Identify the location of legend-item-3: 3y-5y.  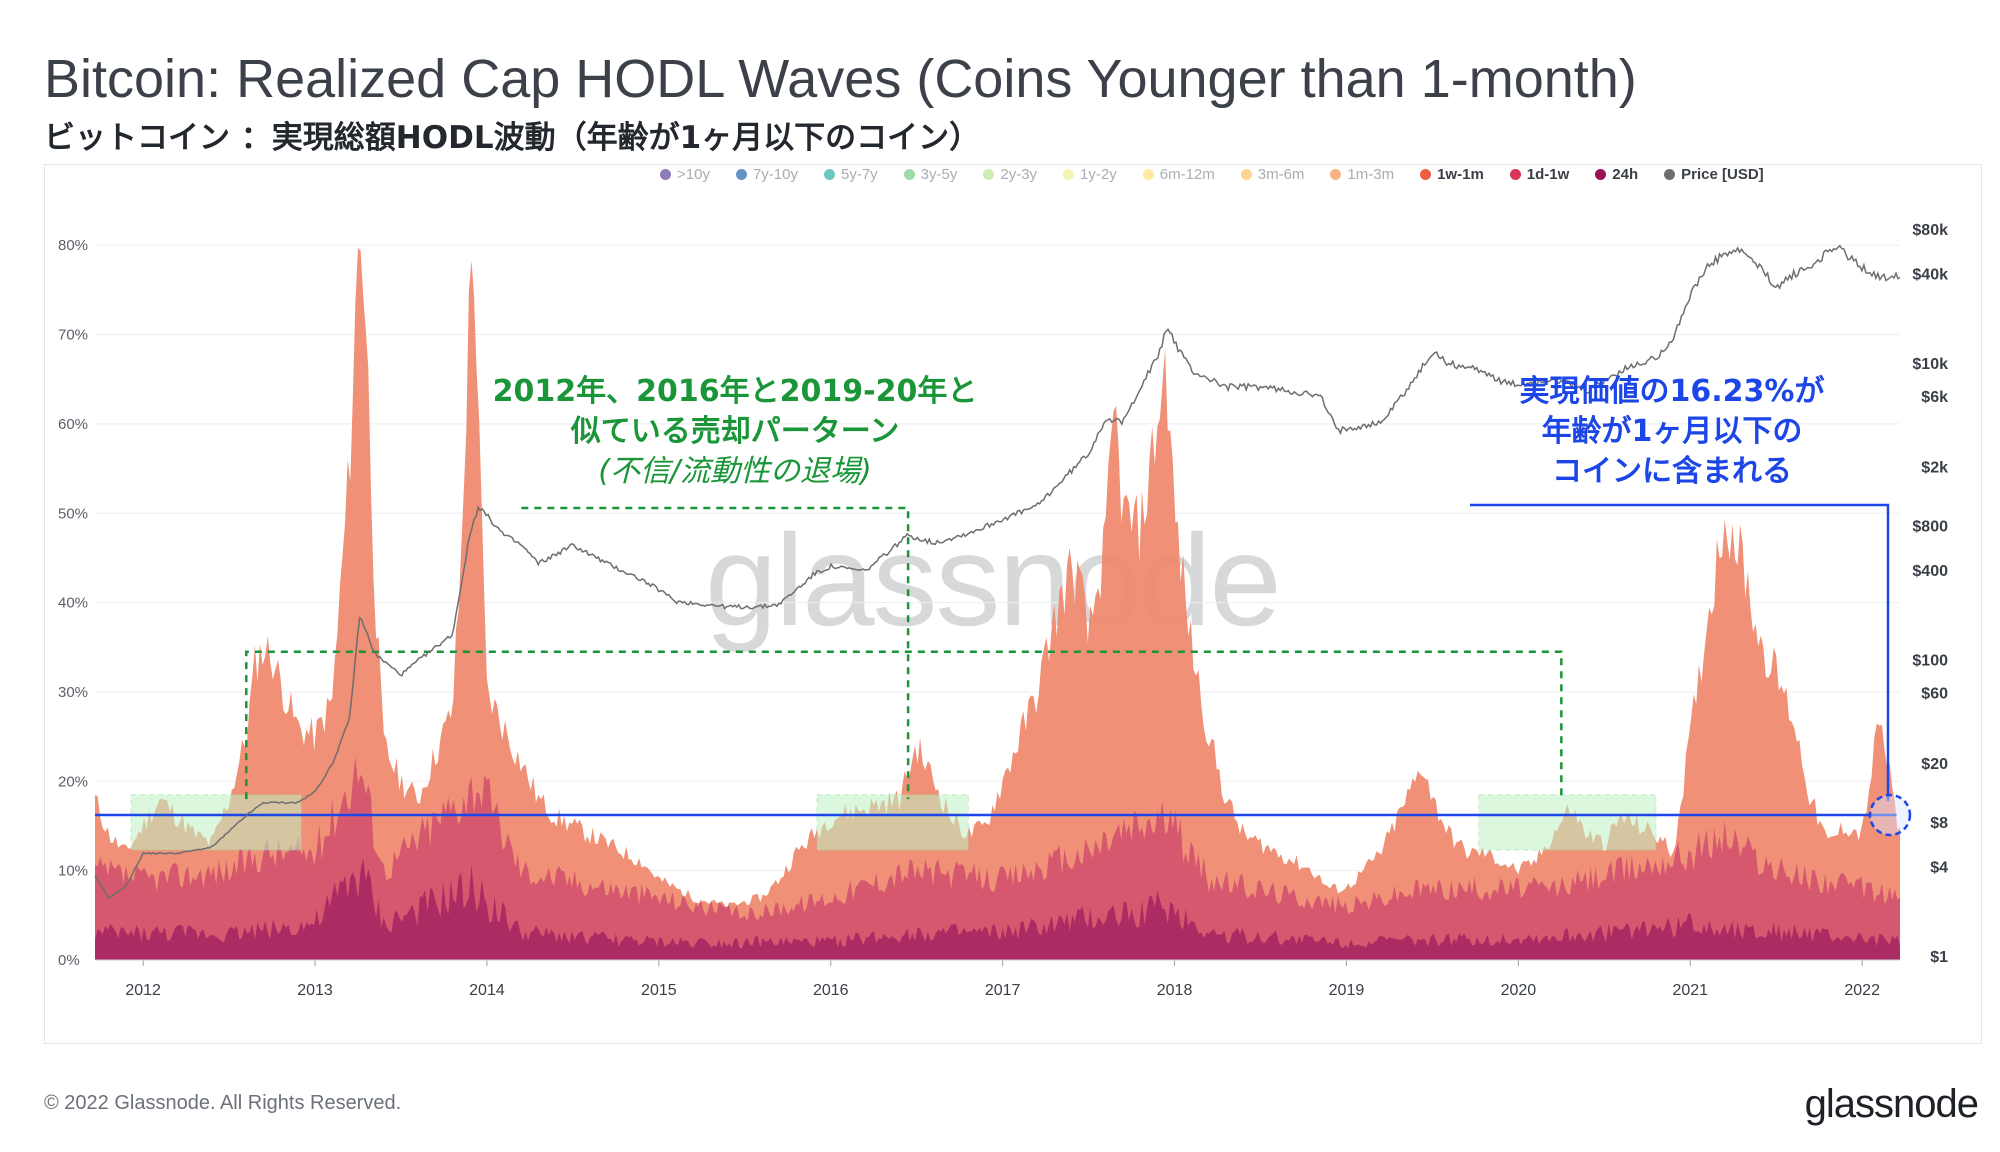
(930, 174).